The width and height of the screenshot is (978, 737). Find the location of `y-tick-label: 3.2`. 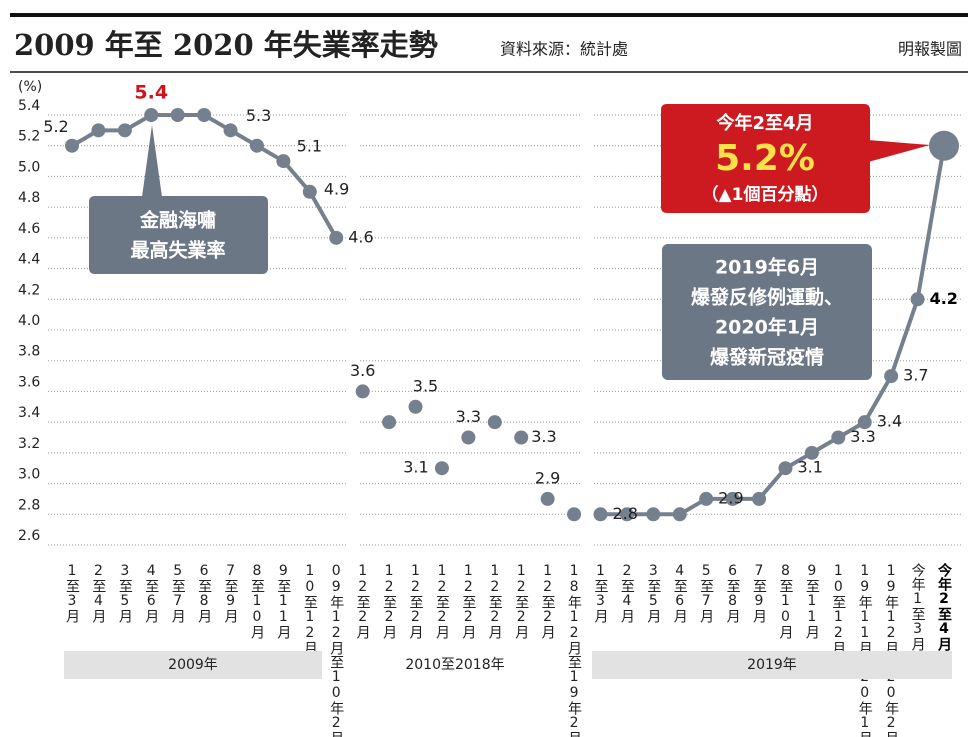

y-tick-label: 3.2 is located at coordinates (29, 444).